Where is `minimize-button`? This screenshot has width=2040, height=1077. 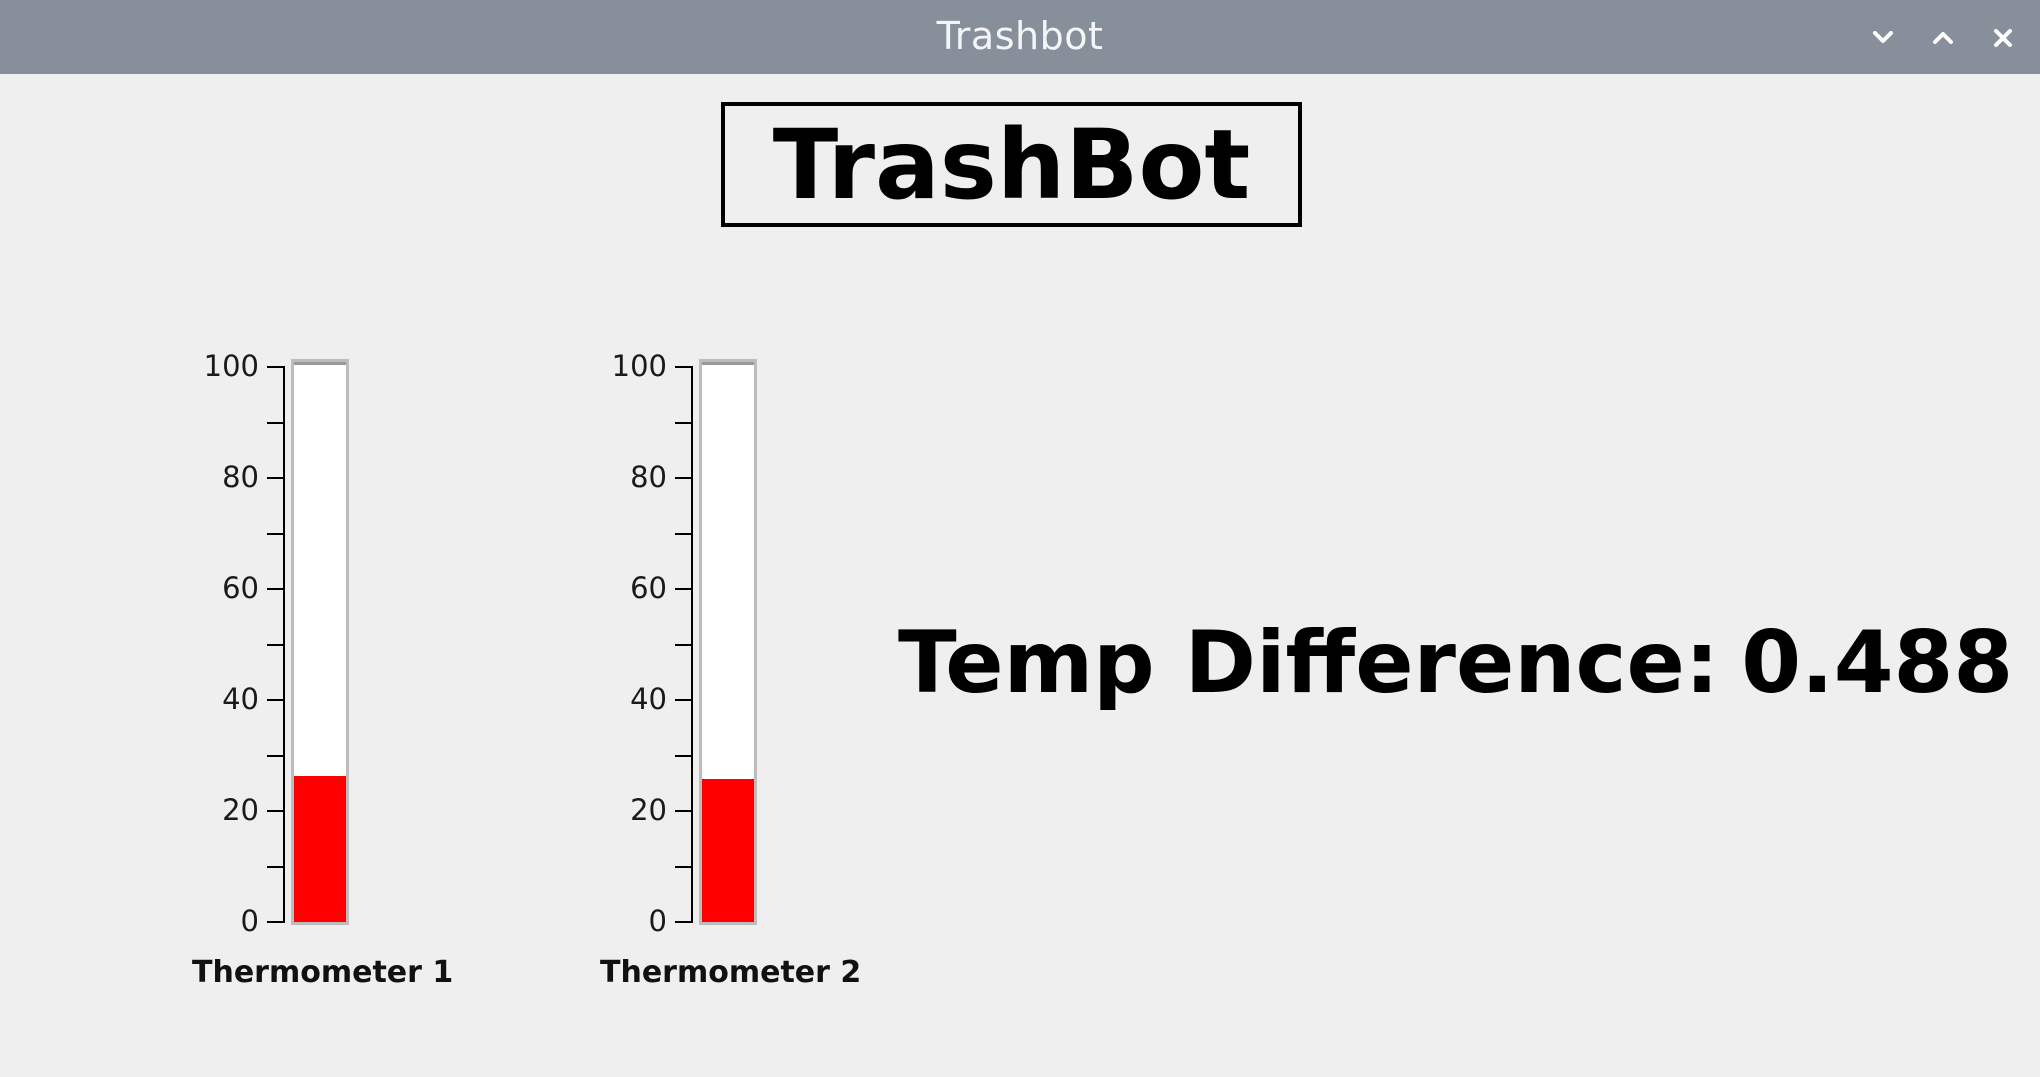
minimize-button is located at coordinates (1883, 38).